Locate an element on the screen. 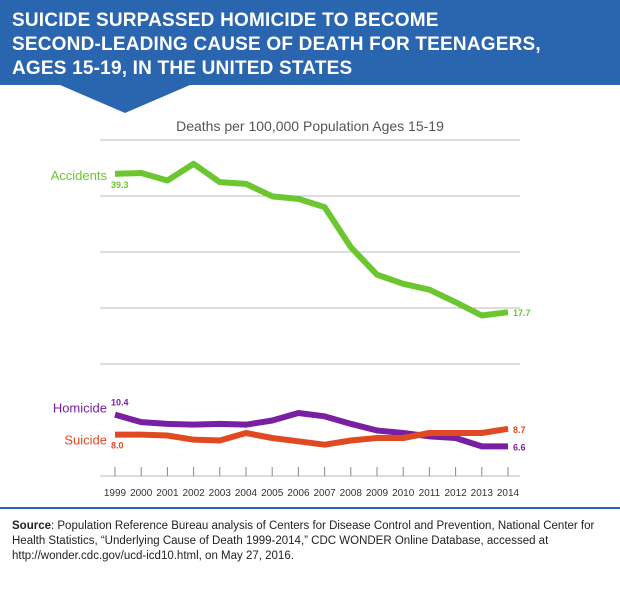 This screenshot has width=620, height=589. title-line-1: SUICIDE SURPASSED HOMICIDE TO BECOME is located at coordinates (225, 20).